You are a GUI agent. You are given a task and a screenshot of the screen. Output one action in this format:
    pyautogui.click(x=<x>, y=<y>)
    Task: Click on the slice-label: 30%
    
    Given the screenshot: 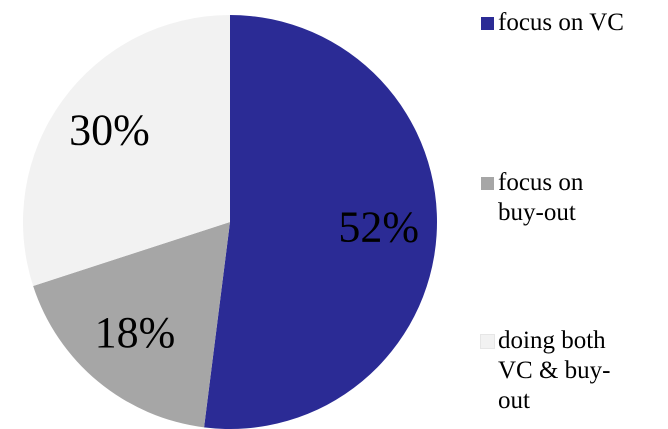 What is the action you would take?
    pyautogui.click(x=109, y=129)
    